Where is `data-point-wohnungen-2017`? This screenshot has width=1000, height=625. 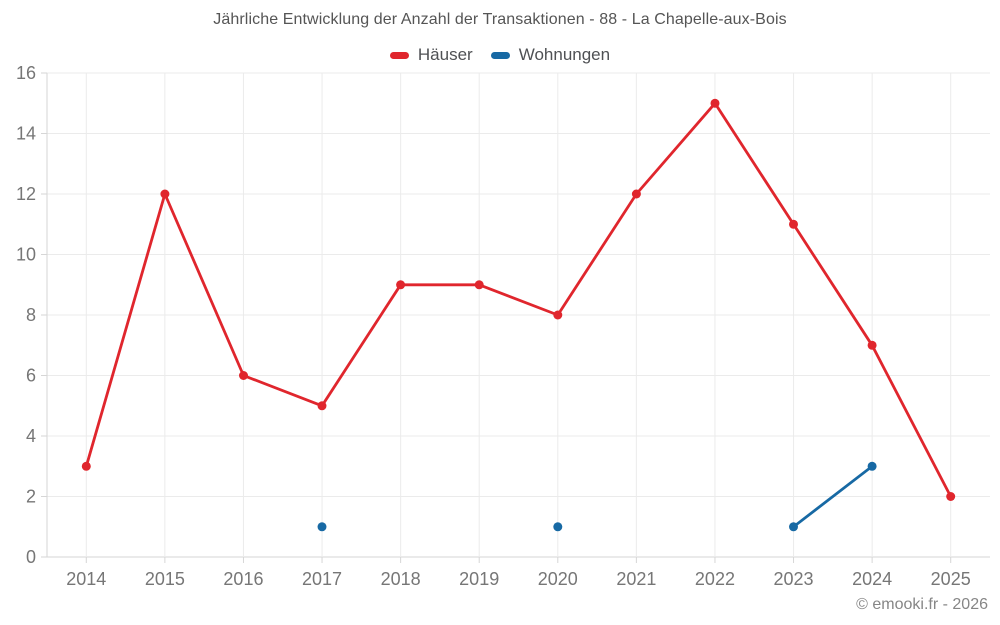
data-point-wohnungen-2017 is located at coordinates (322, 527).